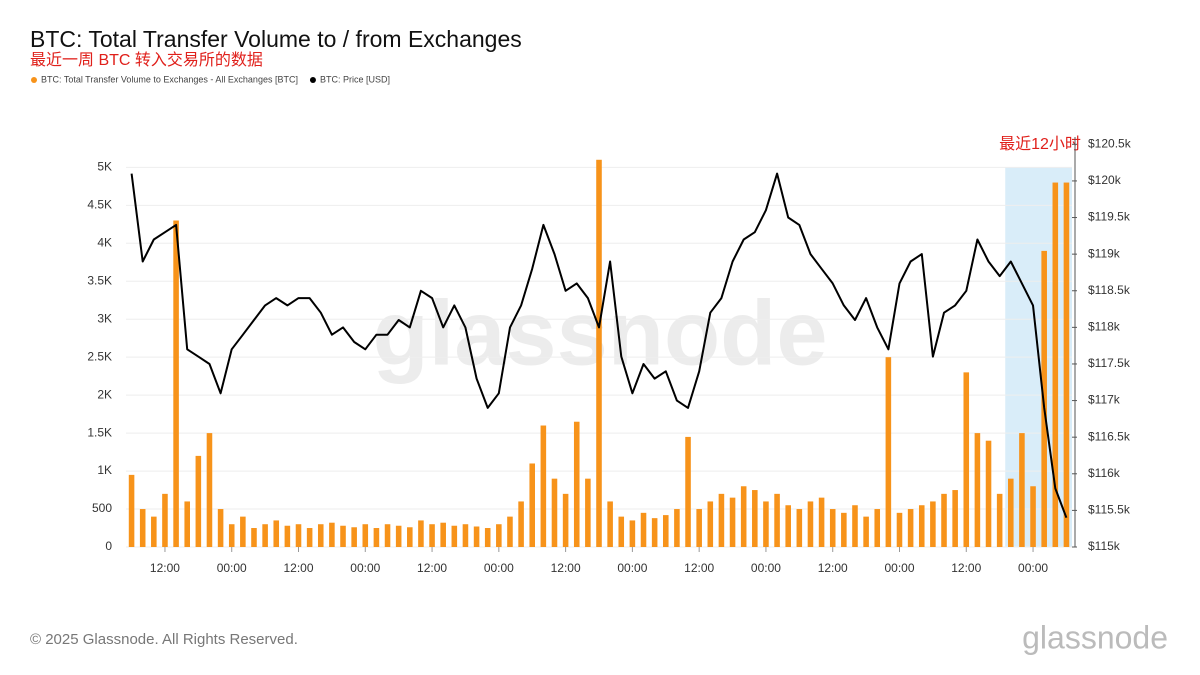  Describe the element at coordinates (1109, 217) in the screenshot. I see `y2-tick-label: $119.5k` at that location.